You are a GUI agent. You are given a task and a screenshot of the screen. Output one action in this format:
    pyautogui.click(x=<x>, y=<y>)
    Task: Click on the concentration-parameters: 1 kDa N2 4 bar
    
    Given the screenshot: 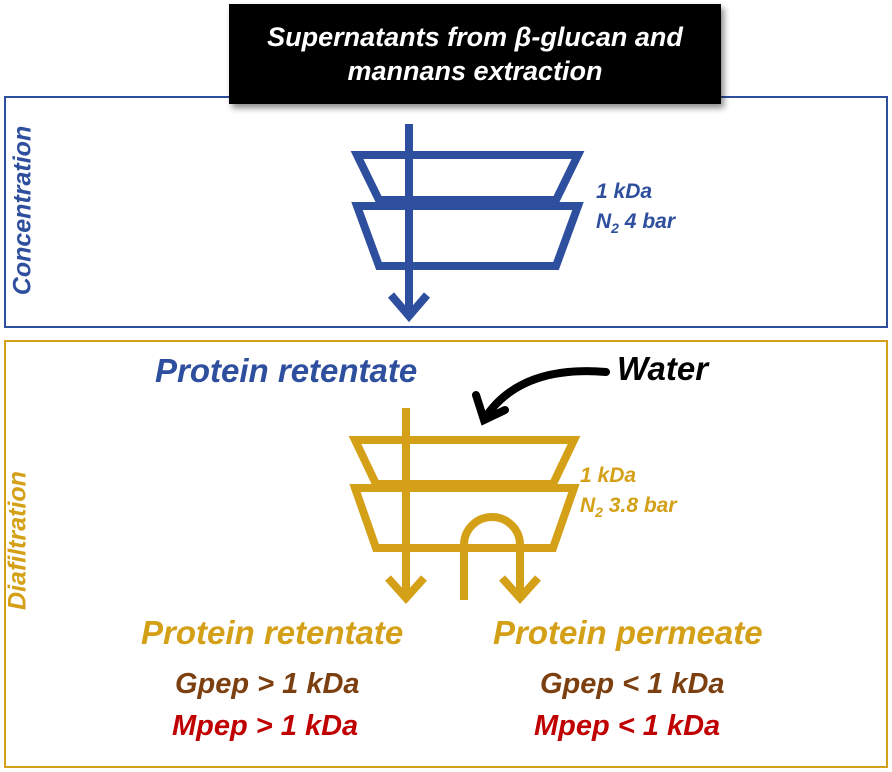 What is the action you would take?
    pyautogui.click(x=635, y=210)
    